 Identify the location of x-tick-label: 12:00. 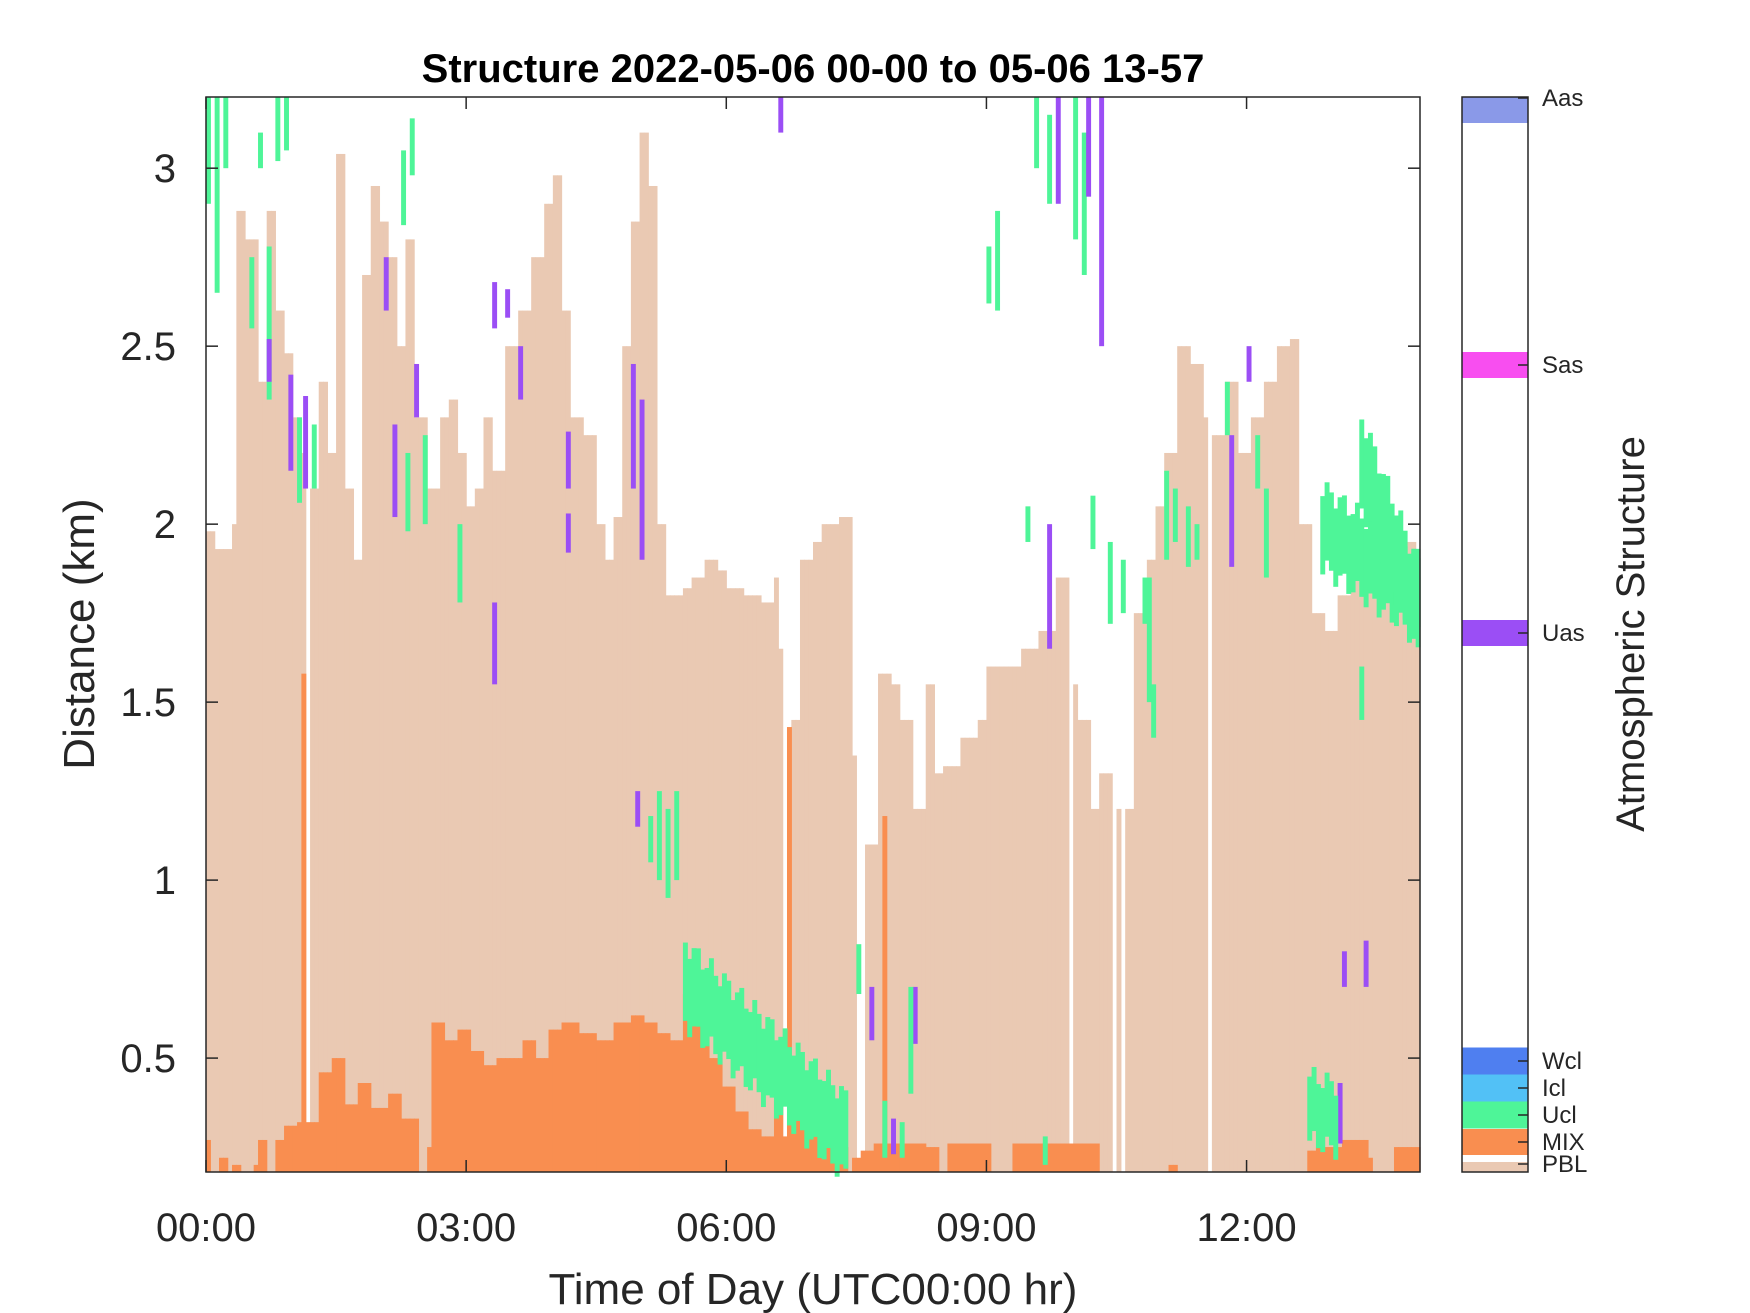
(1247, 1228).